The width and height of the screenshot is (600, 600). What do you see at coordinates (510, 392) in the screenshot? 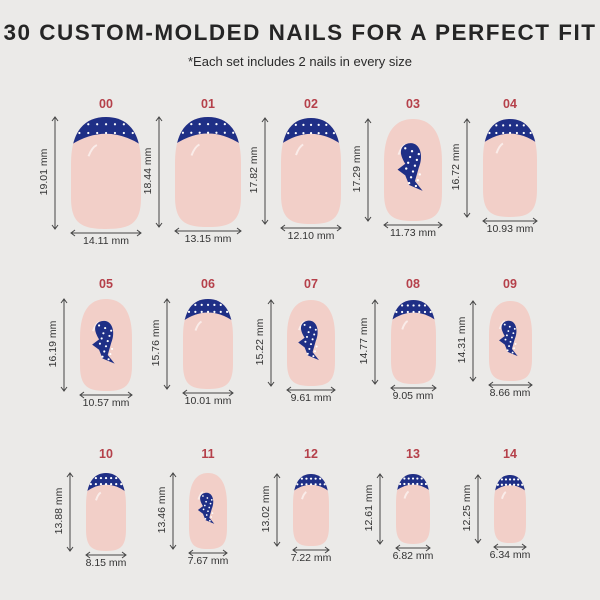
I see `nail-width-label: 8.66 mm` at bounding box center [510, 392].